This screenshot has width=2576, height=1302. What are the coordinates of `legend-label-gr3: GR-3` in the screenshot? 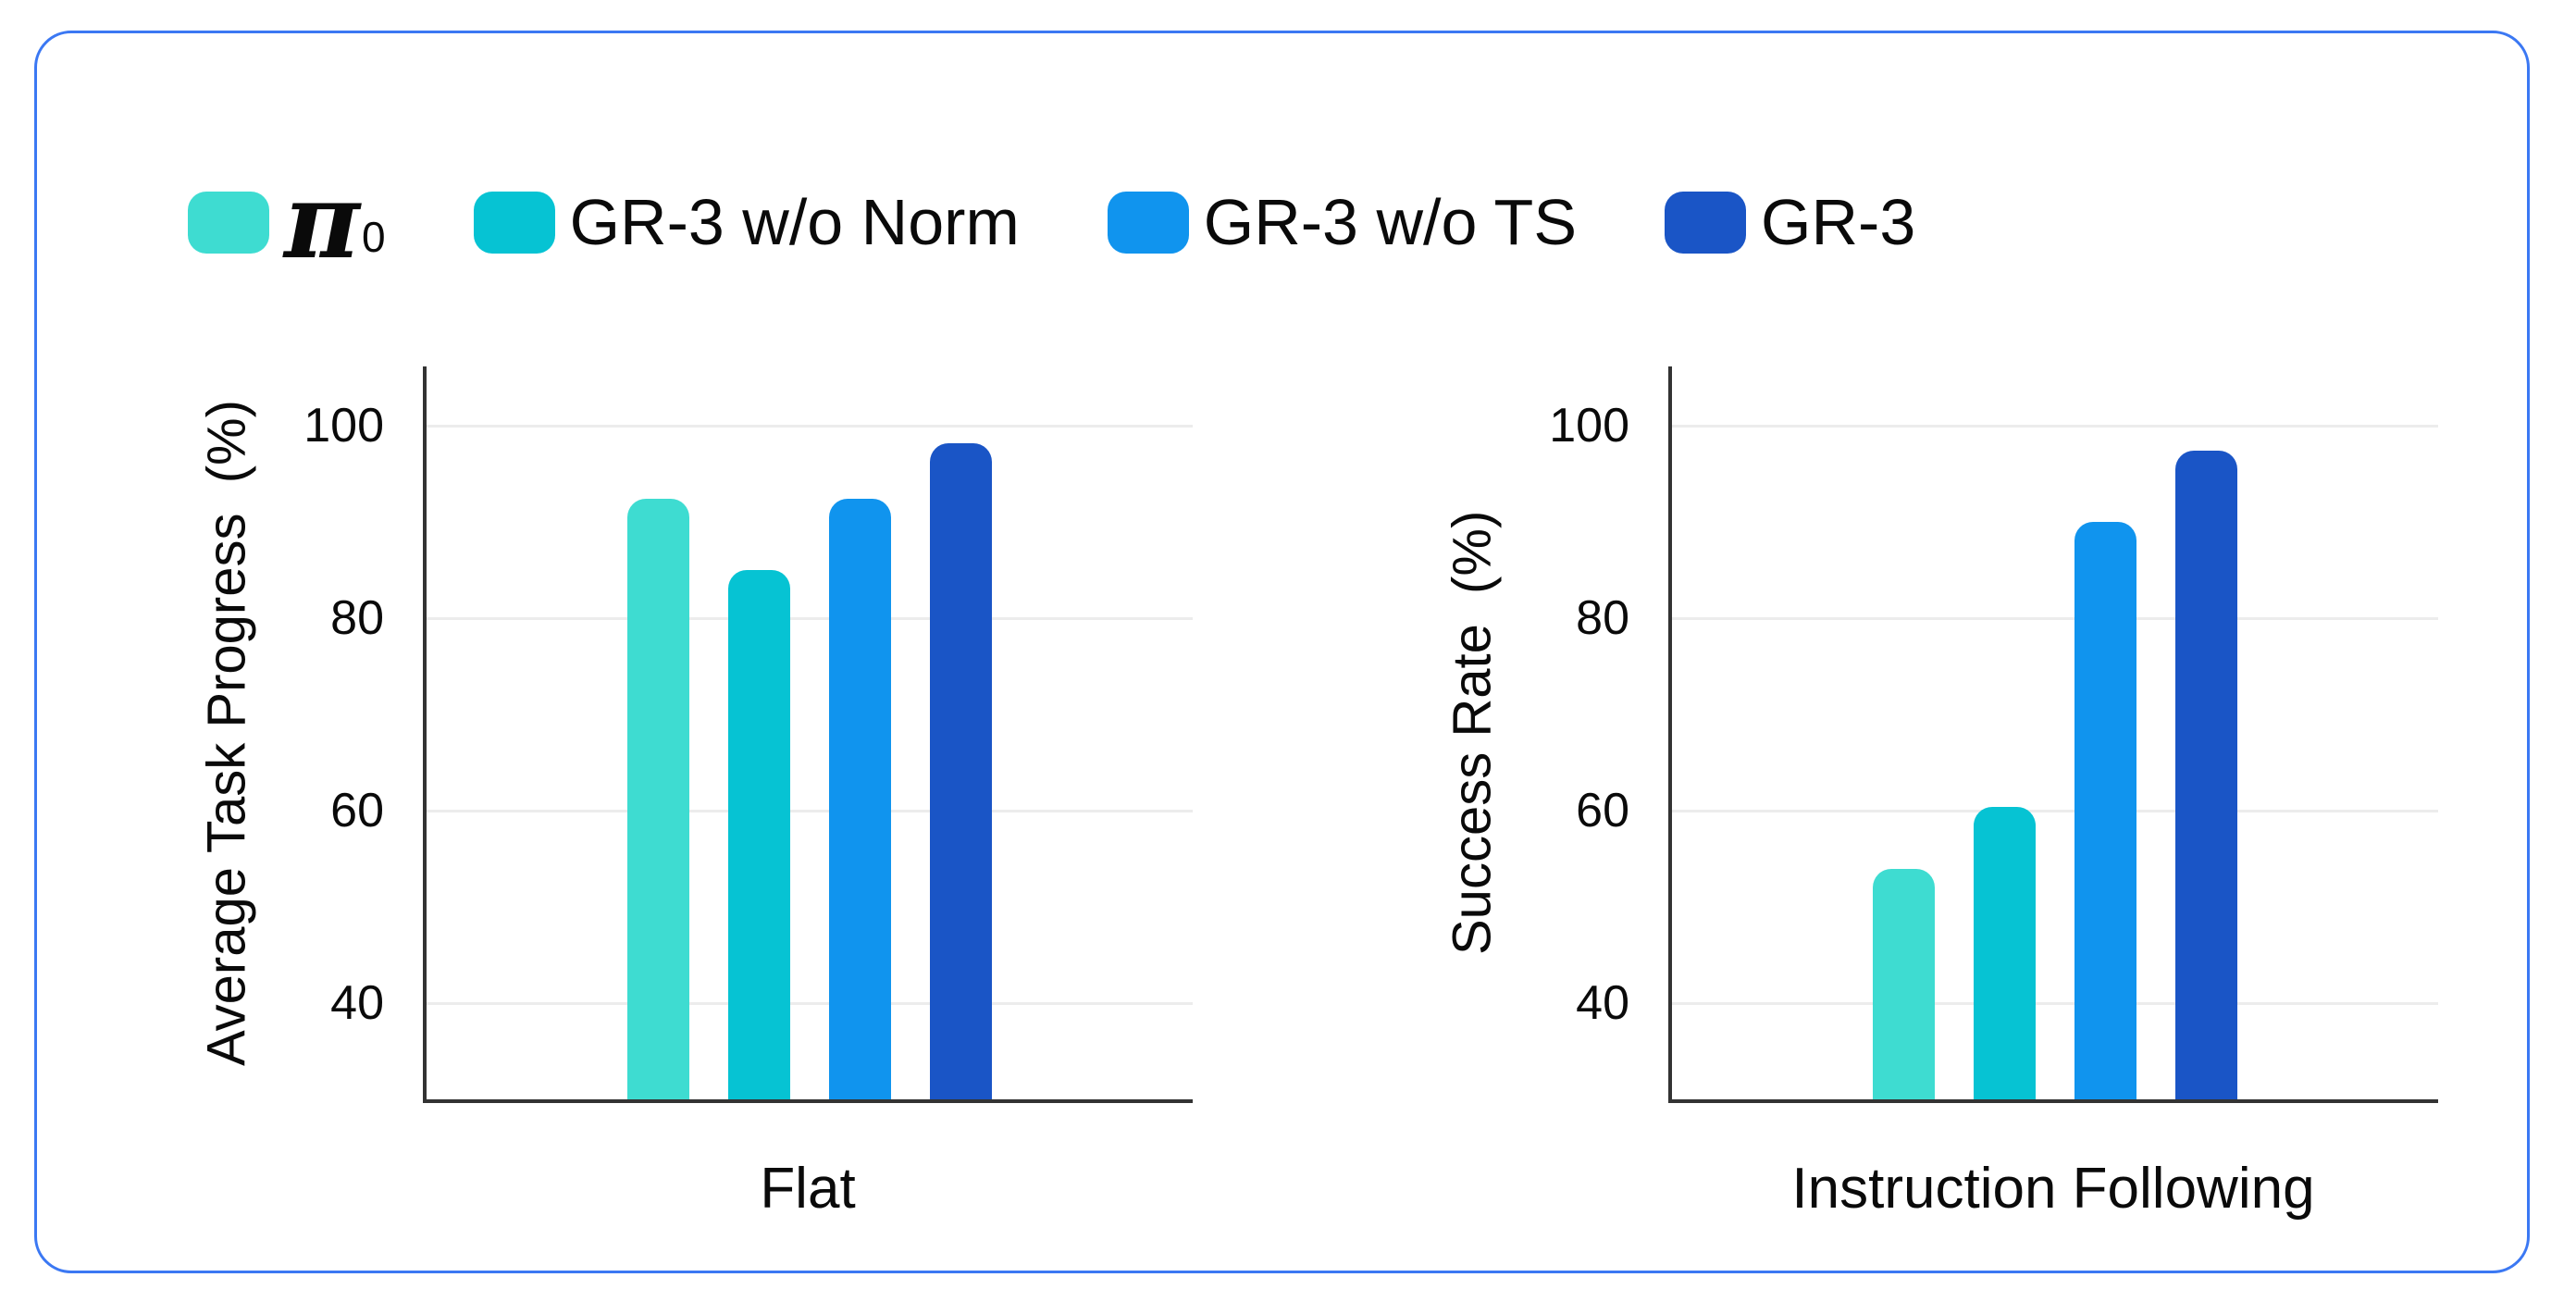 It's located at (1839, 222).